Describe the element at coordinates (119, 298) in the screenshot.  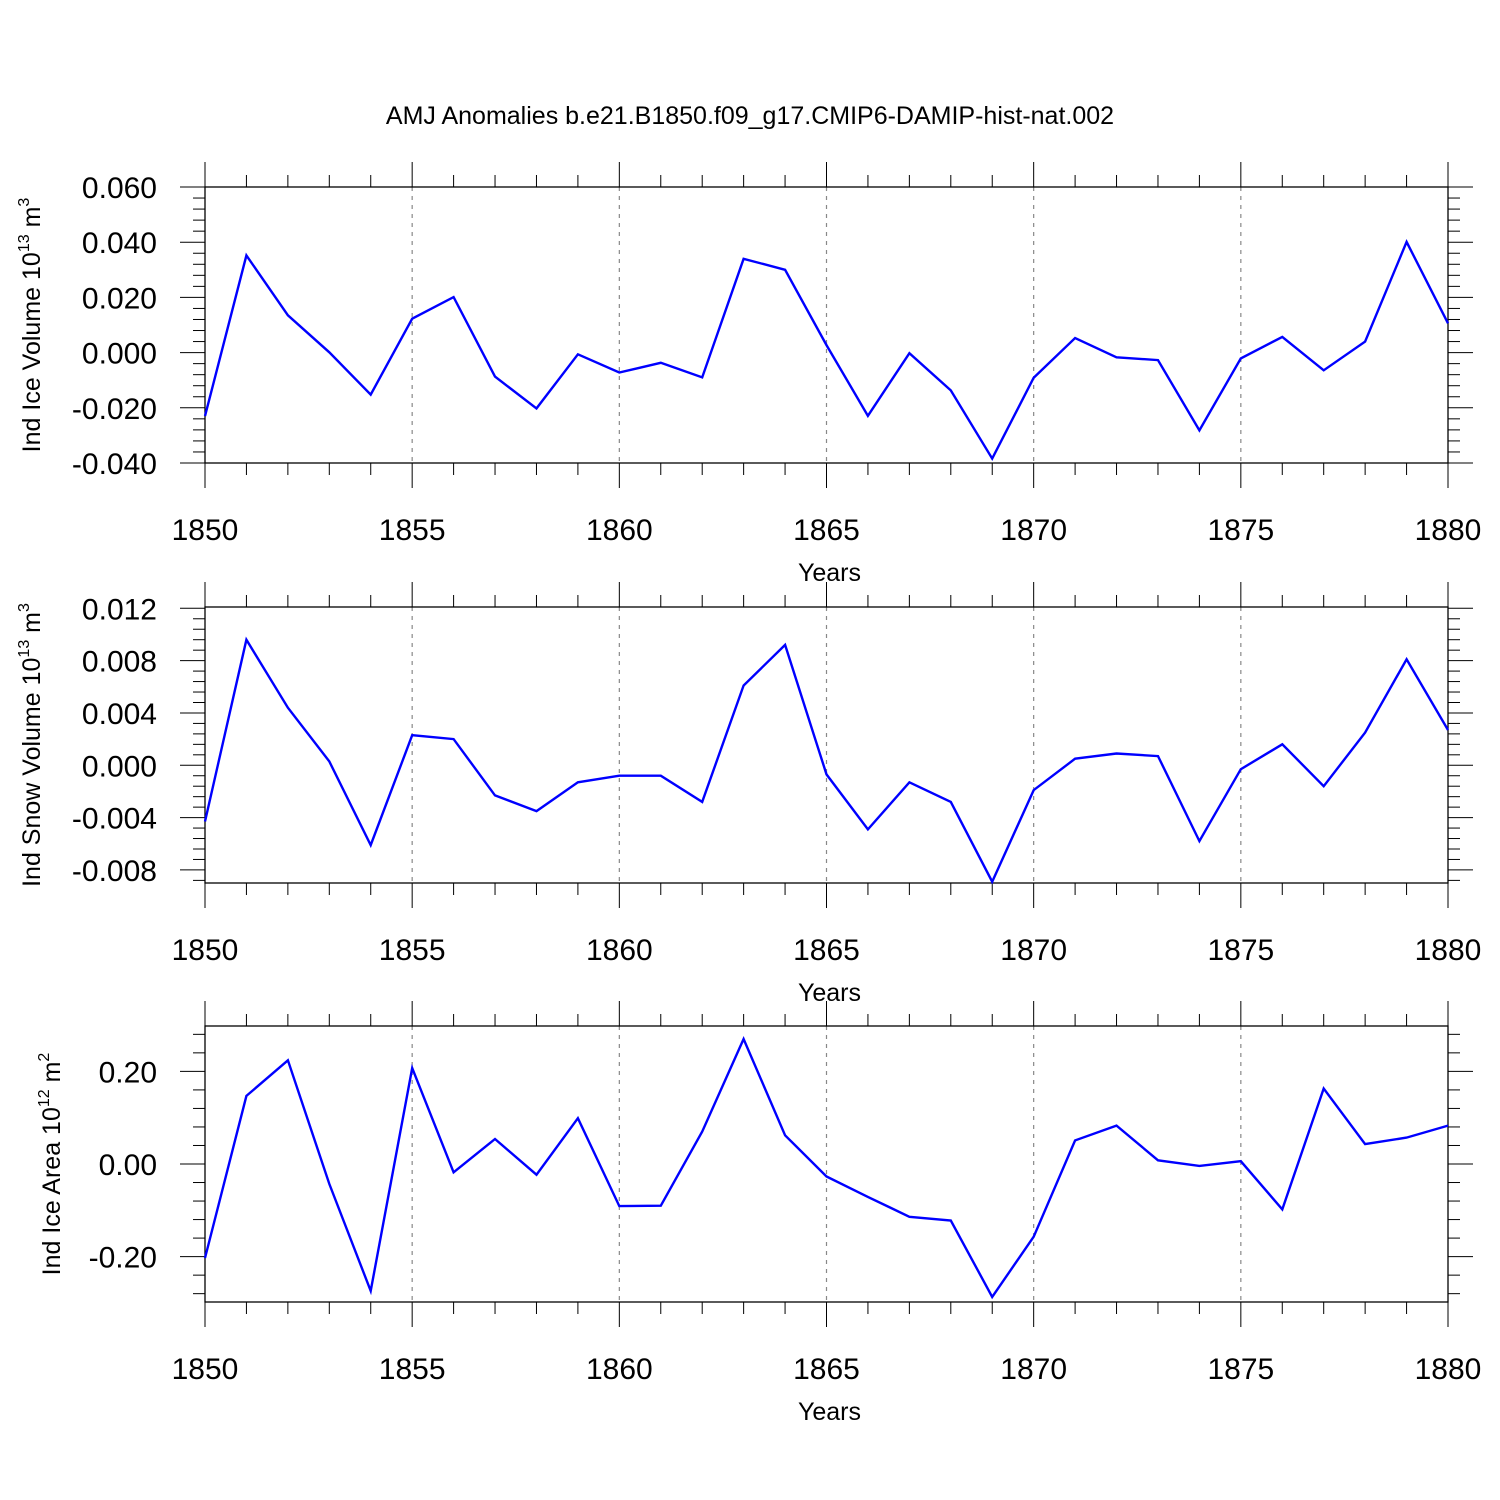
I see `y-tick-label: 0.020` at that location.